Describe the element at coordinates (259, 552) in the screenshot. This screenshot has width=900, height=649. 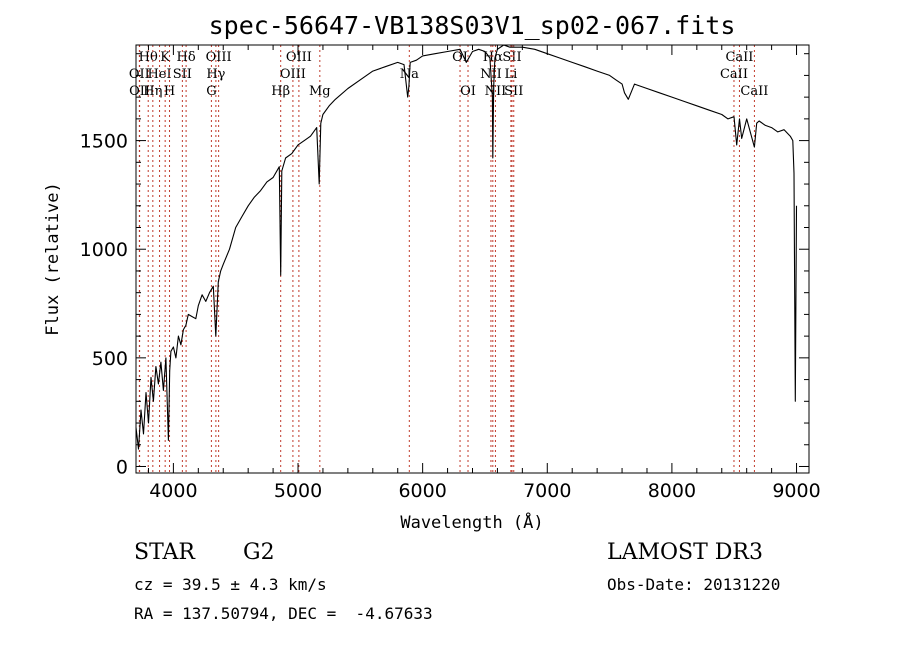
I see `spectral-subclass: G2` at that location.